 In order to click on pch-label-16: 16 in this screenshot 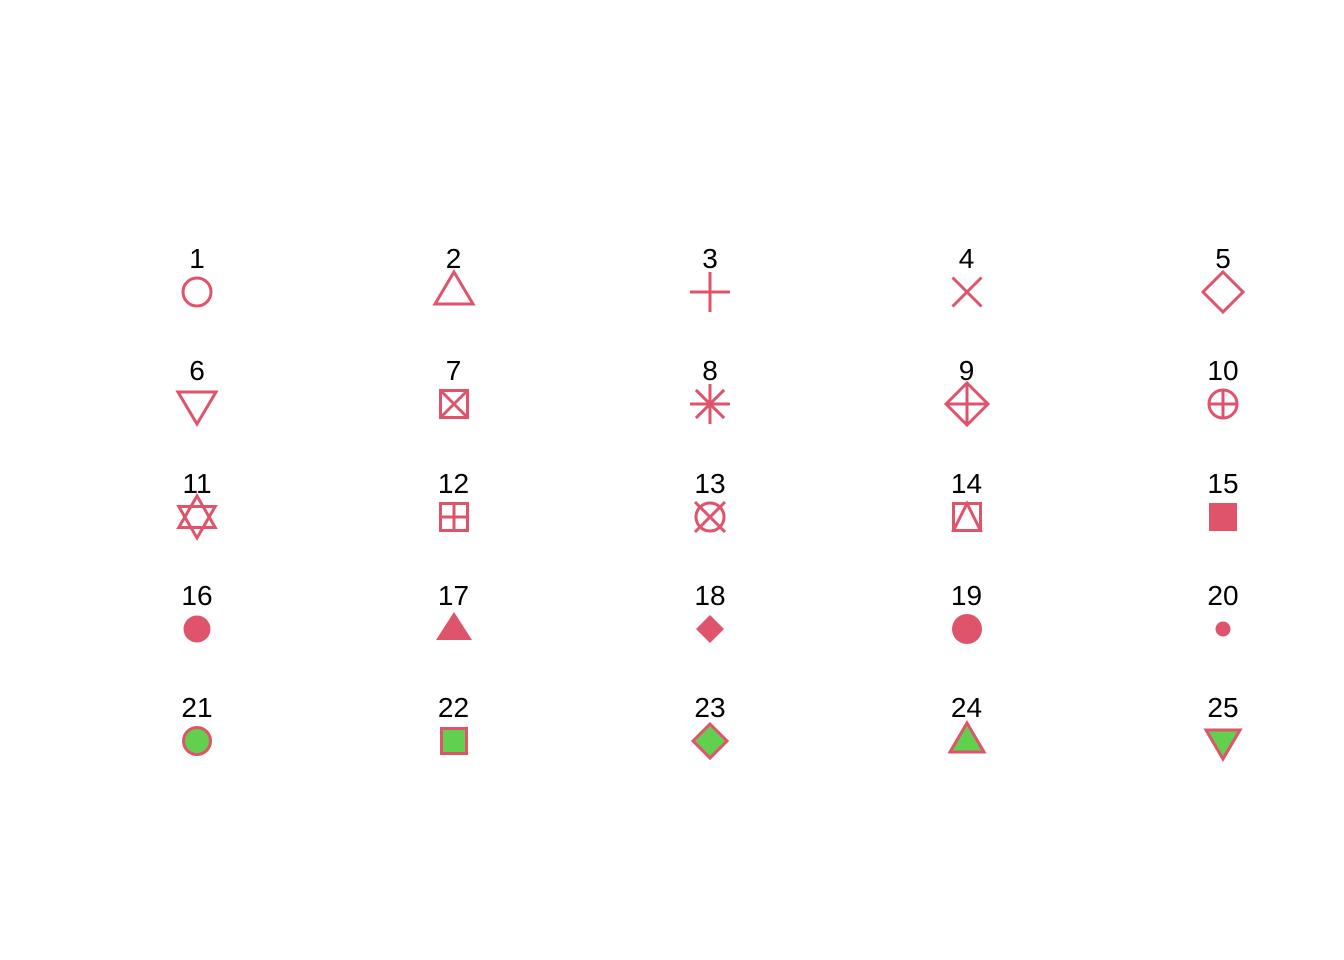, I will do `click(197, 595)`.